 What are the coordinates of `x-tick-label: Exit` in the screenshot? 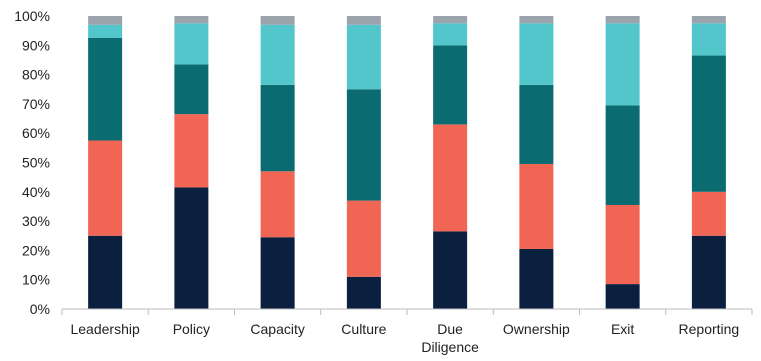 It's located at (622, 329).